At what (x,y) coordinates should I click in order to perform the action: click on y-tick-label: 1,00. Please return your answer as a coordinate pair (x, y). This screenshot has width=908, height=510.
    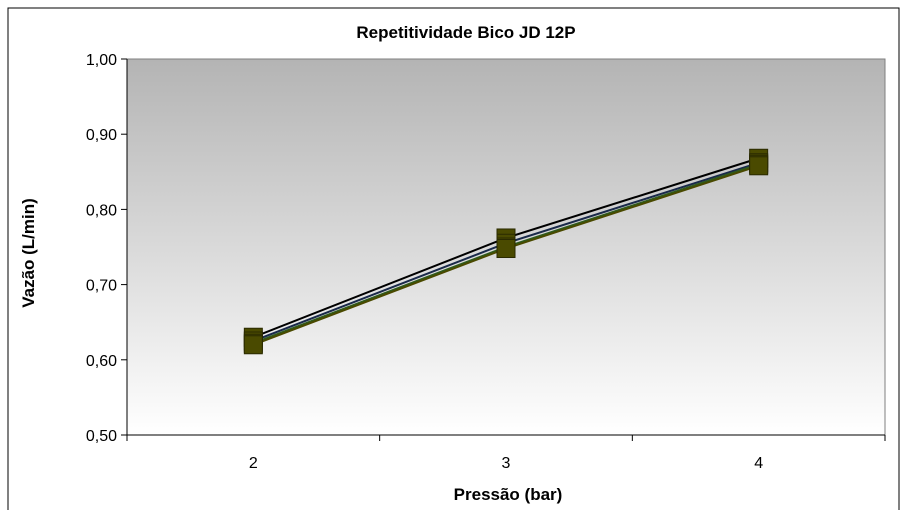
    Looking at the image, I should click on (101, 60).